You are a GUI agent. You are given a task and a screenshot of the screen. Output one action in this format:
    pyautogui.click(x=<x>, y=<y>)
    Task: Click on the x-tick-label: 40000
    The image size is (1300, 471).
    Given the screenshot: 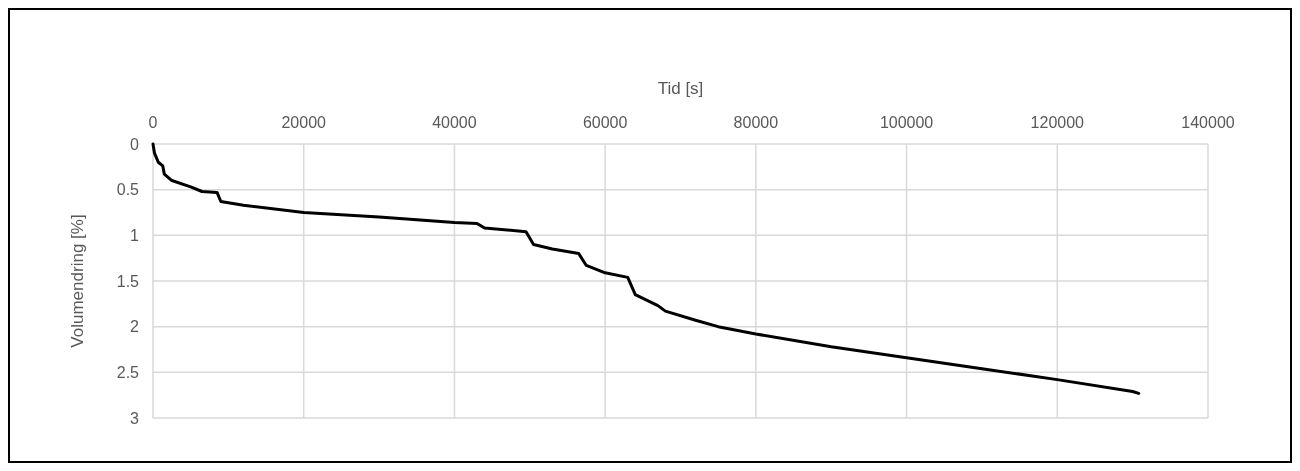 What is the action you would take?
    pyautogui.click(x=454, y=122)
    